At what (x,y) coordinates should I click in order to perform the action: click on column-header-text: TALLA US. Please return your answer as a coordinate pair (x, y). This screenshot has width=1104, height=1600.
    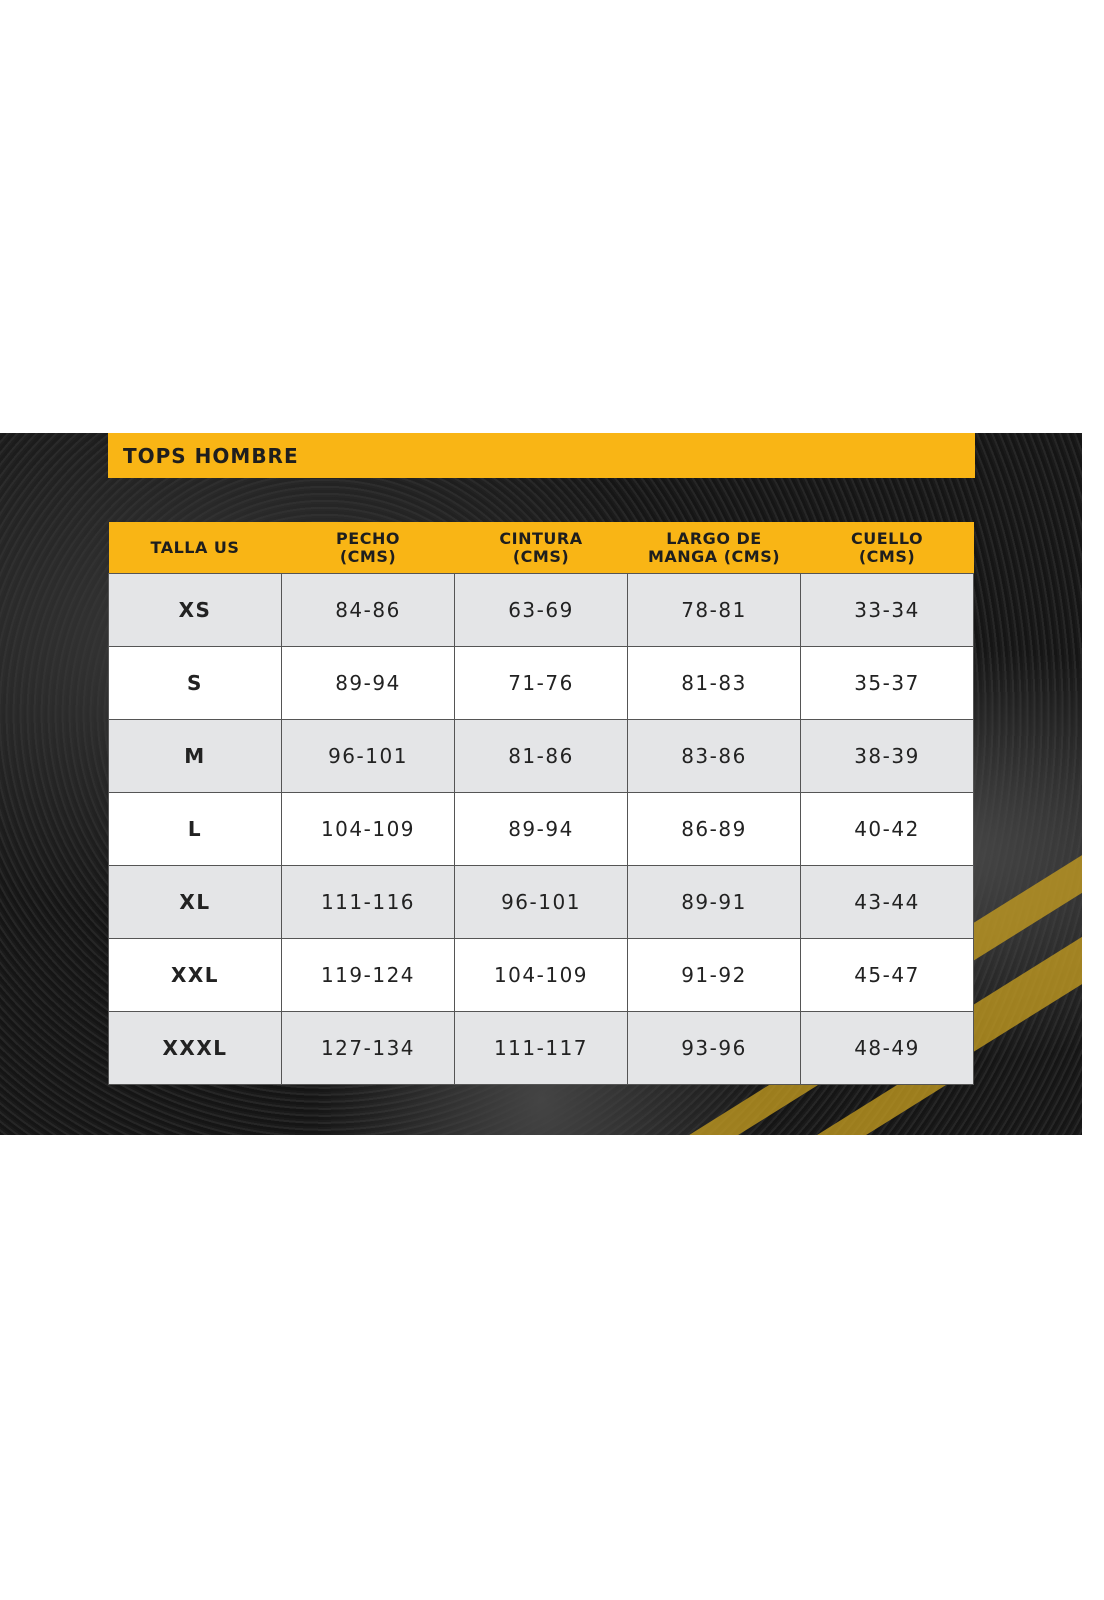
    Looking at the image, I should click on (195, 547).